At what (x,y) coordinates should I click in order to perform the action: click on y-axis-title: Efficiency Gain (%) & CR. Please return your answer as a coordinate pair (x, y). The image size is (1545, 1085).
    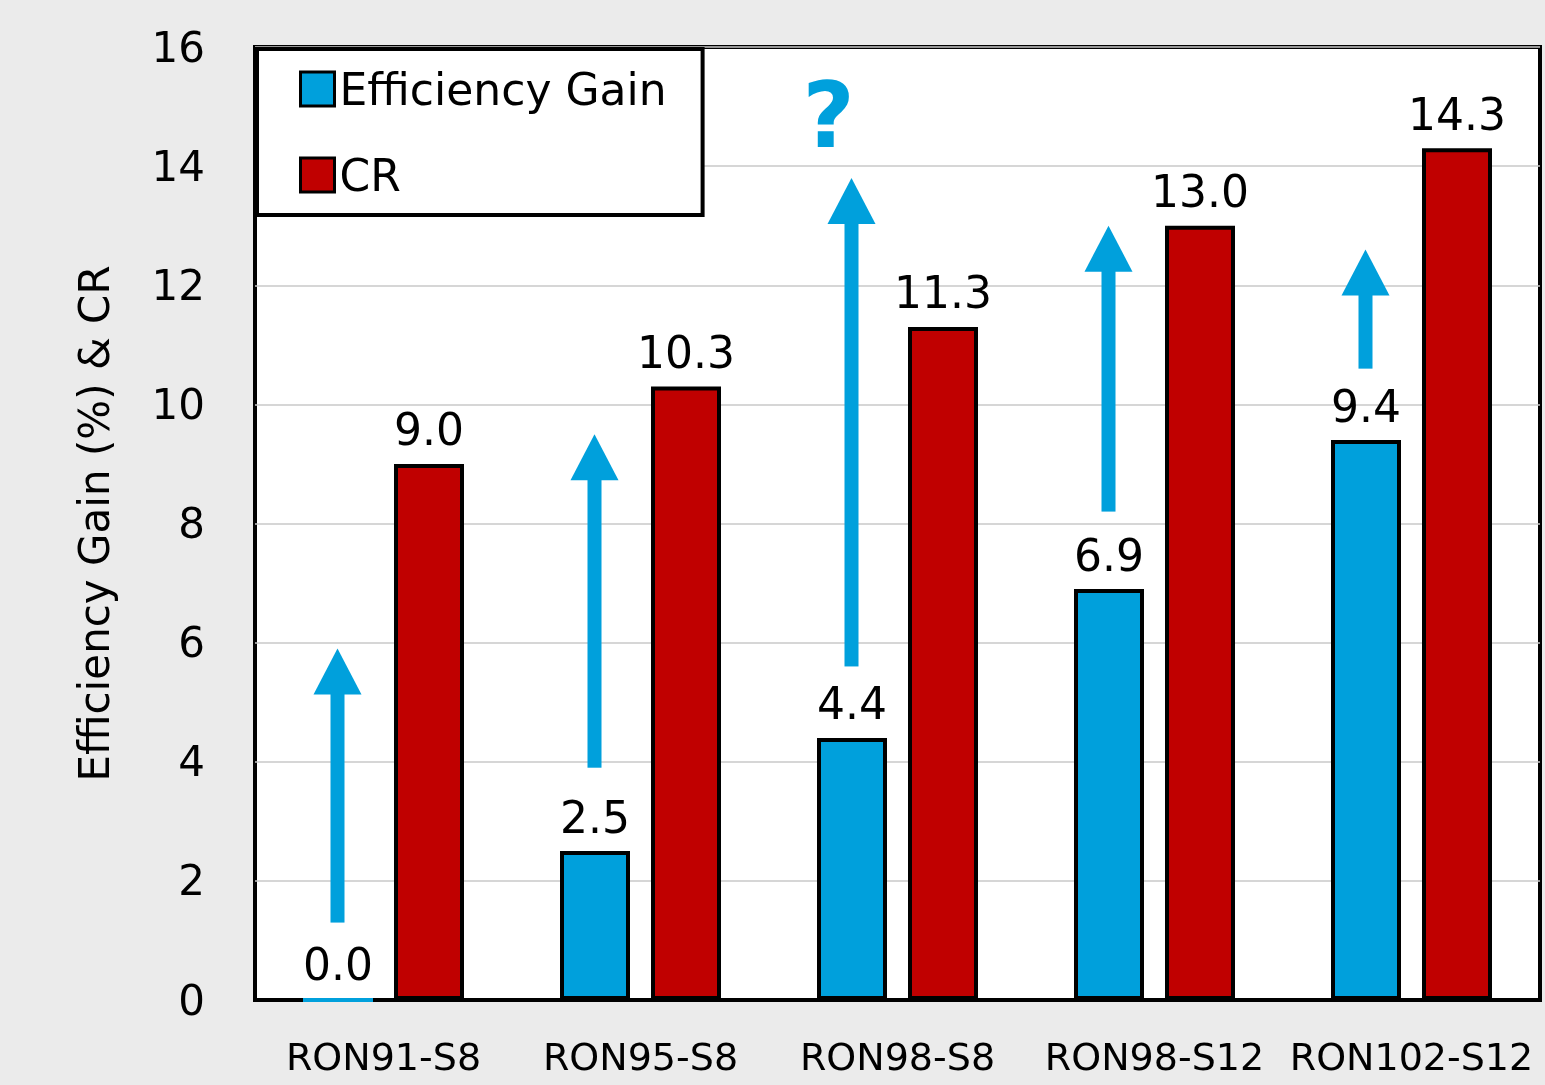
    Looking at the image, I should click on (94, 523).